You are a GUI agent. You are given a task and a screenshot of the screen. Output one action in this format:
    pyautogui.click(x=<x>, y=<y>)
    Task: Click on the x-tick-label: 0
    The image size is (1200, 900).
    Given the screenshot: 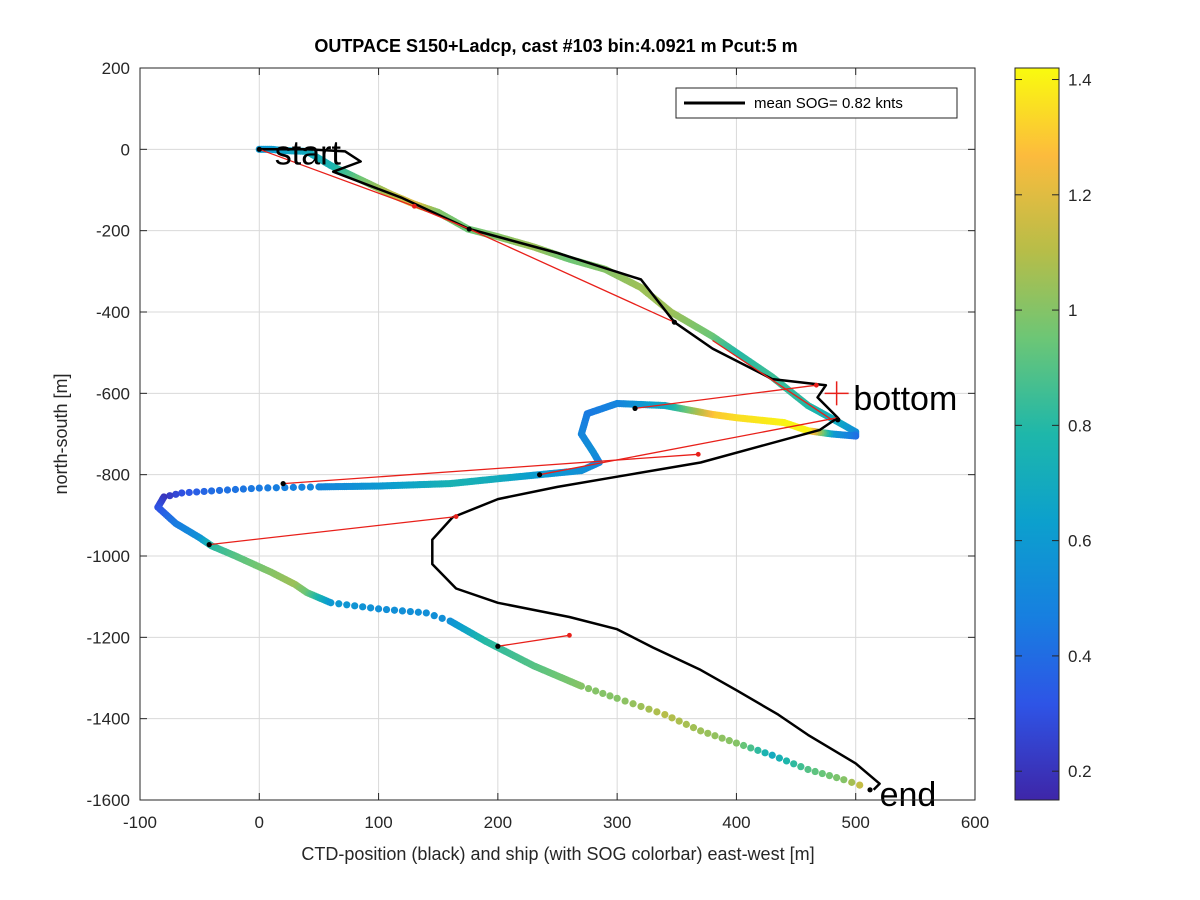 What is the action you would take?
    pyautogui.click(x=259, y=822)
    